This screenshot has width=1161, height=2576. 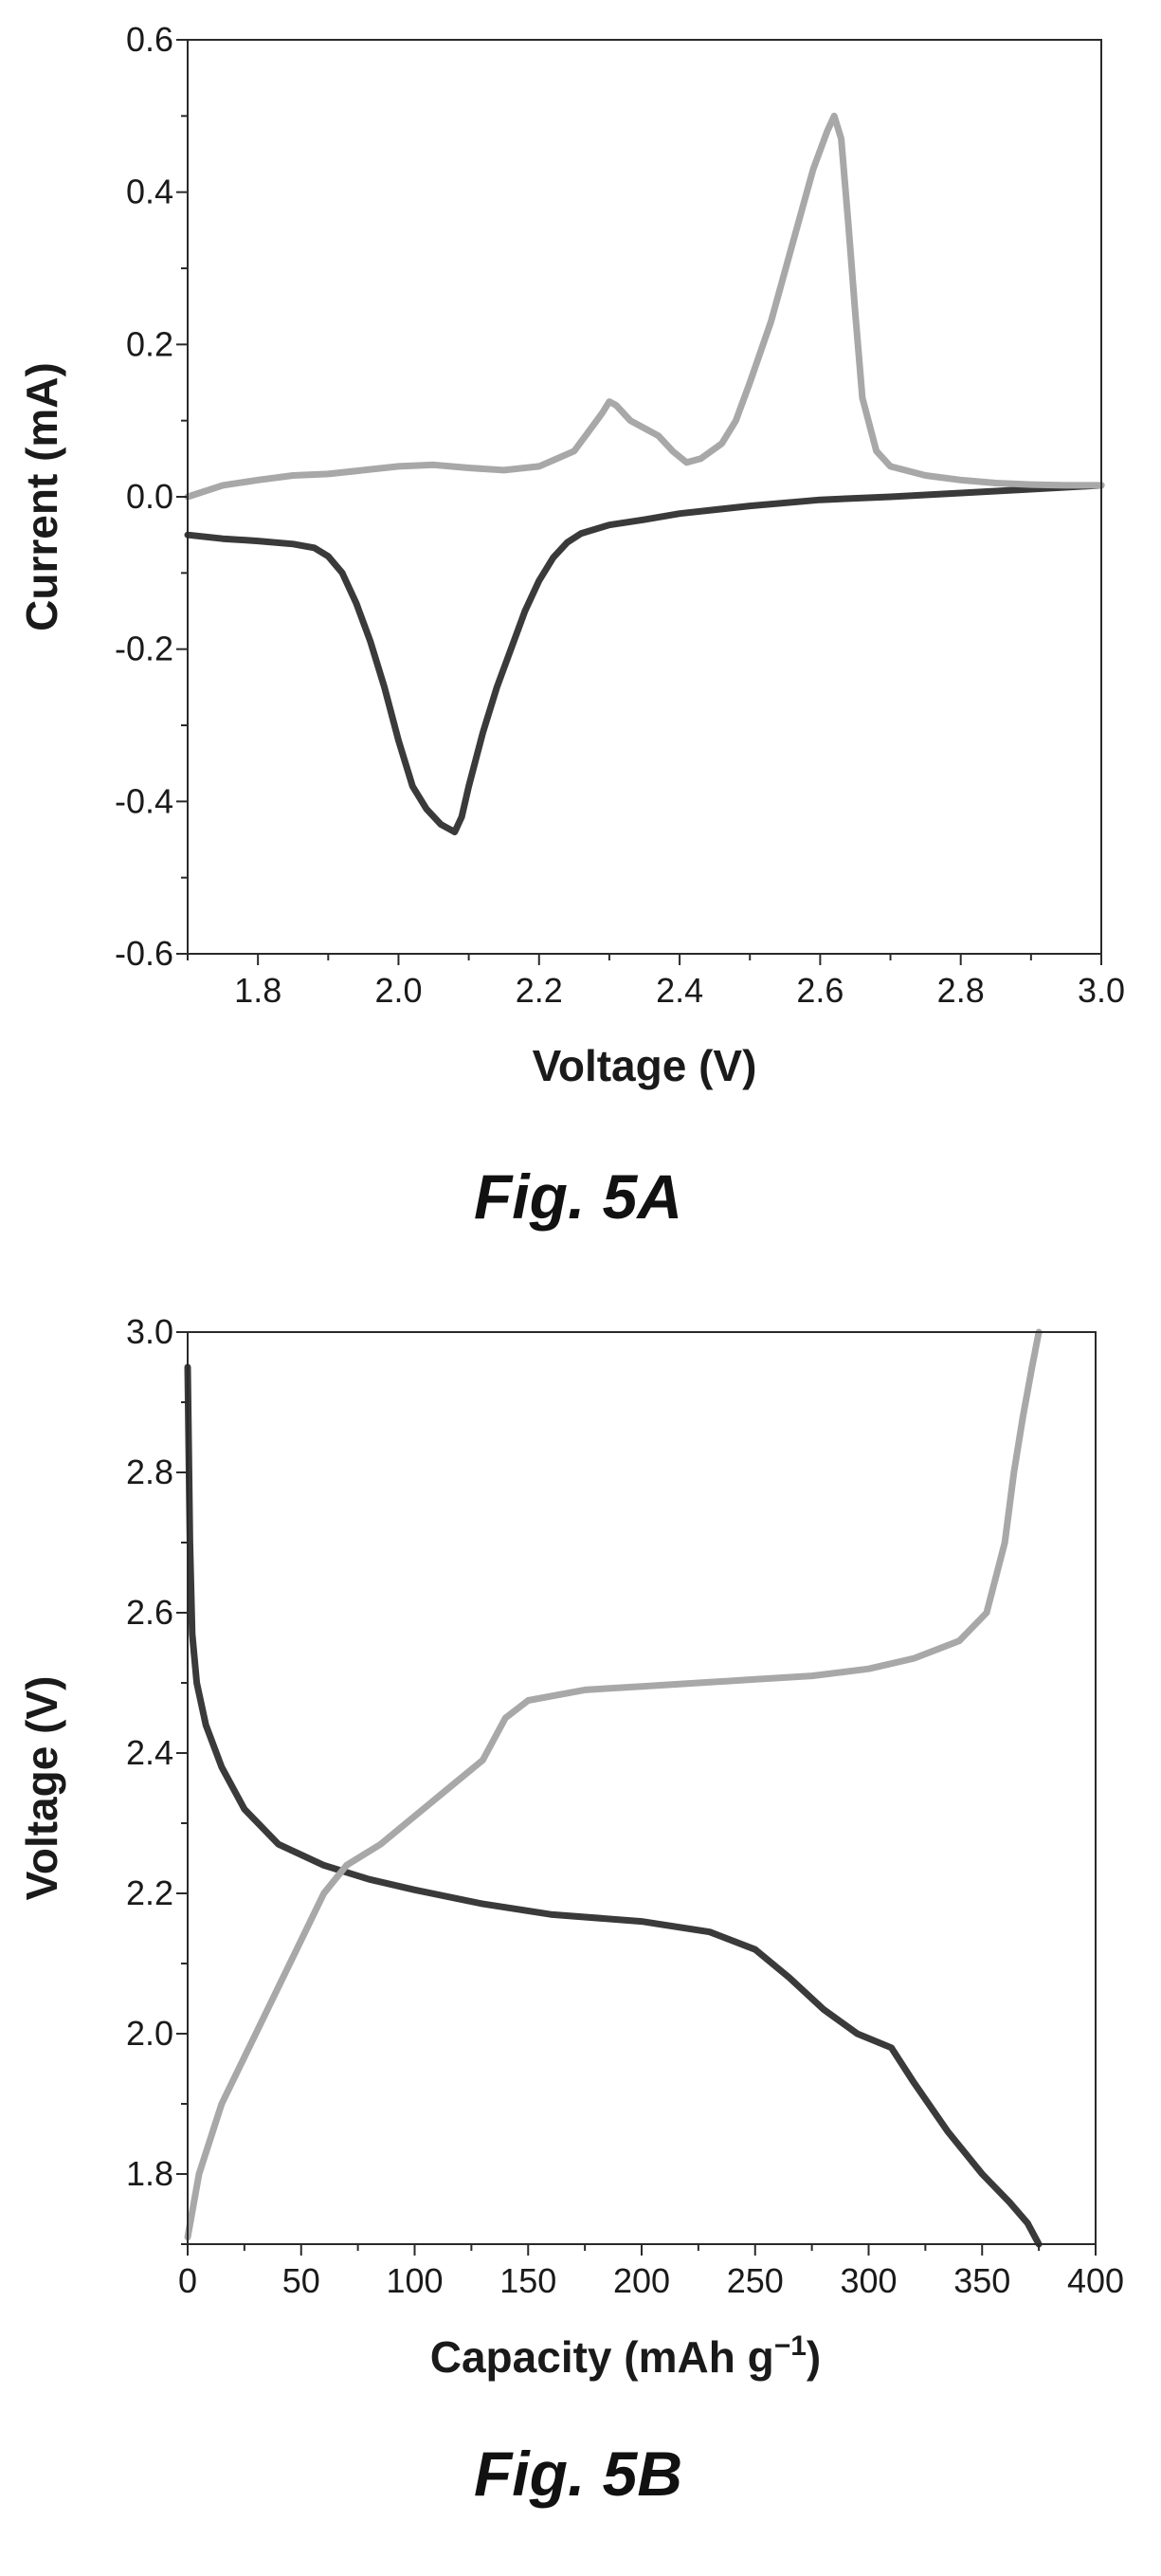 What do you see at coordinates (1095, 2280) in the screenshot?
I see `chart-b-xtick-label: 400` at bounding box center [1095, 2280].